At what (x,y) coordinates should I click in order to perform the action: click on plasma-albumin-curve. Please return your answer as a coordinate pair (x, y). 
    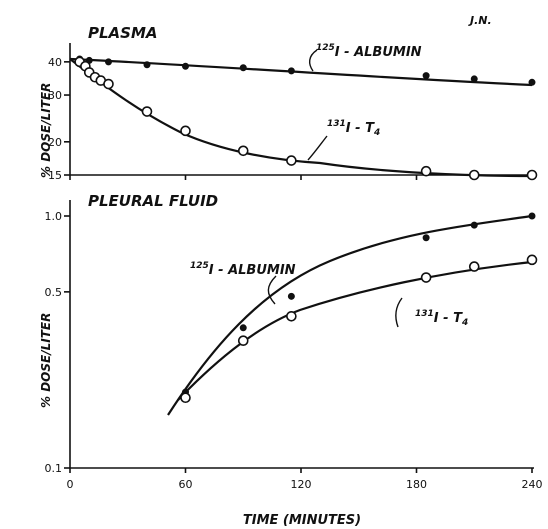
    Looking at the image, I should click on (301, 72).